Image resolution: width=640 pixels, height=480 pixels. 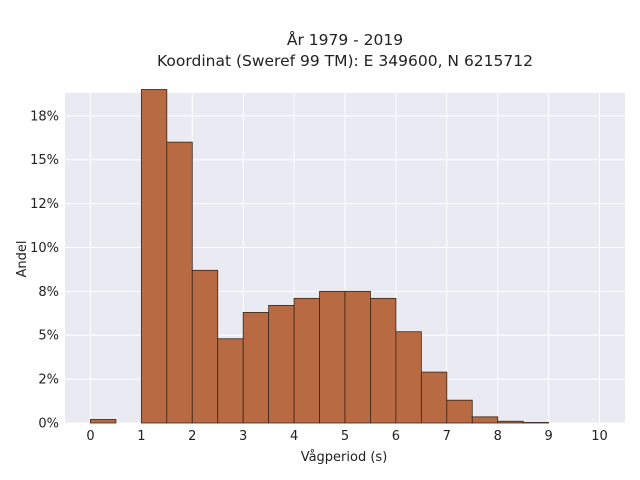 What do you see at coordinates (48, 380) in the screenshot?
I see `y-tick-label: 2%` at bounding box center [48, 380].